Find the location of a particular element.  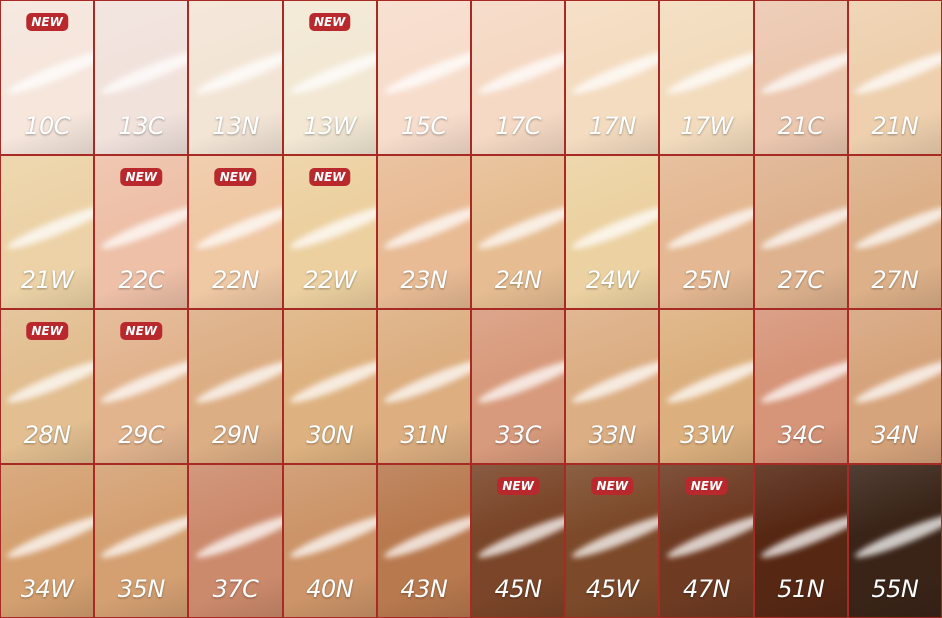

shade-label: 33W is located at coordinates (706, 434).